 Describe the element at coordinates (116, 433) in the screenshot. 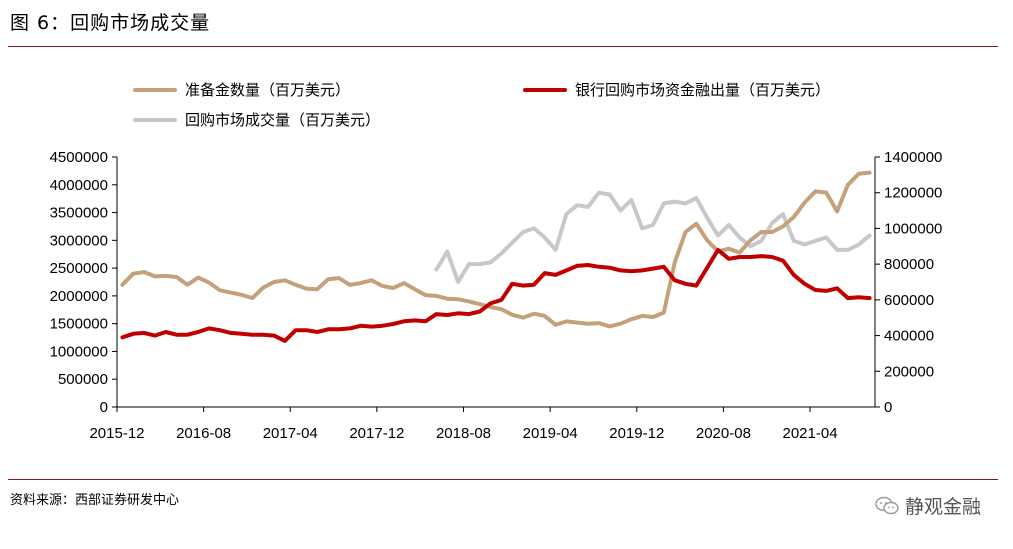

I see `x-tick-label: 2015-12` at that location.